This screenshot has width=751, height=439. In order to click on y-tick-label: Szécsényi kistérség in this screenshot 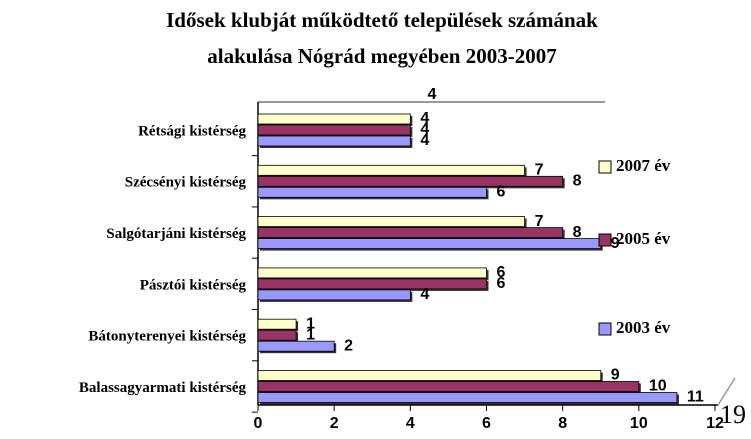, I will do `click(186, 183)`.